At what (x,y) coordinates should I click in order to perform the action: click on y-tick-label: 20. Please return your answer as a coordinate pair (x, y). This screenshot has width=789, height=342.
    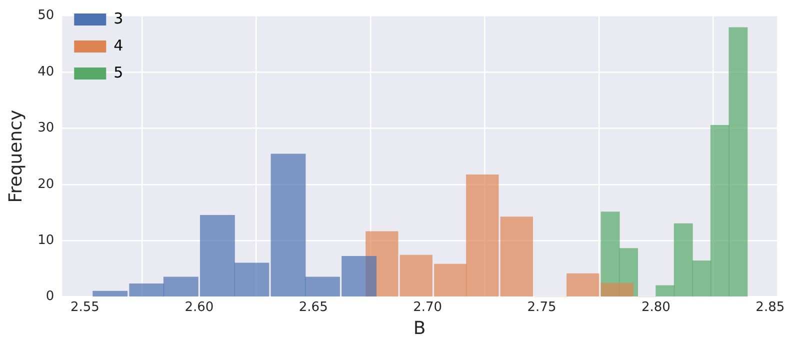
    Looking at the image, I should click on (46, 184).